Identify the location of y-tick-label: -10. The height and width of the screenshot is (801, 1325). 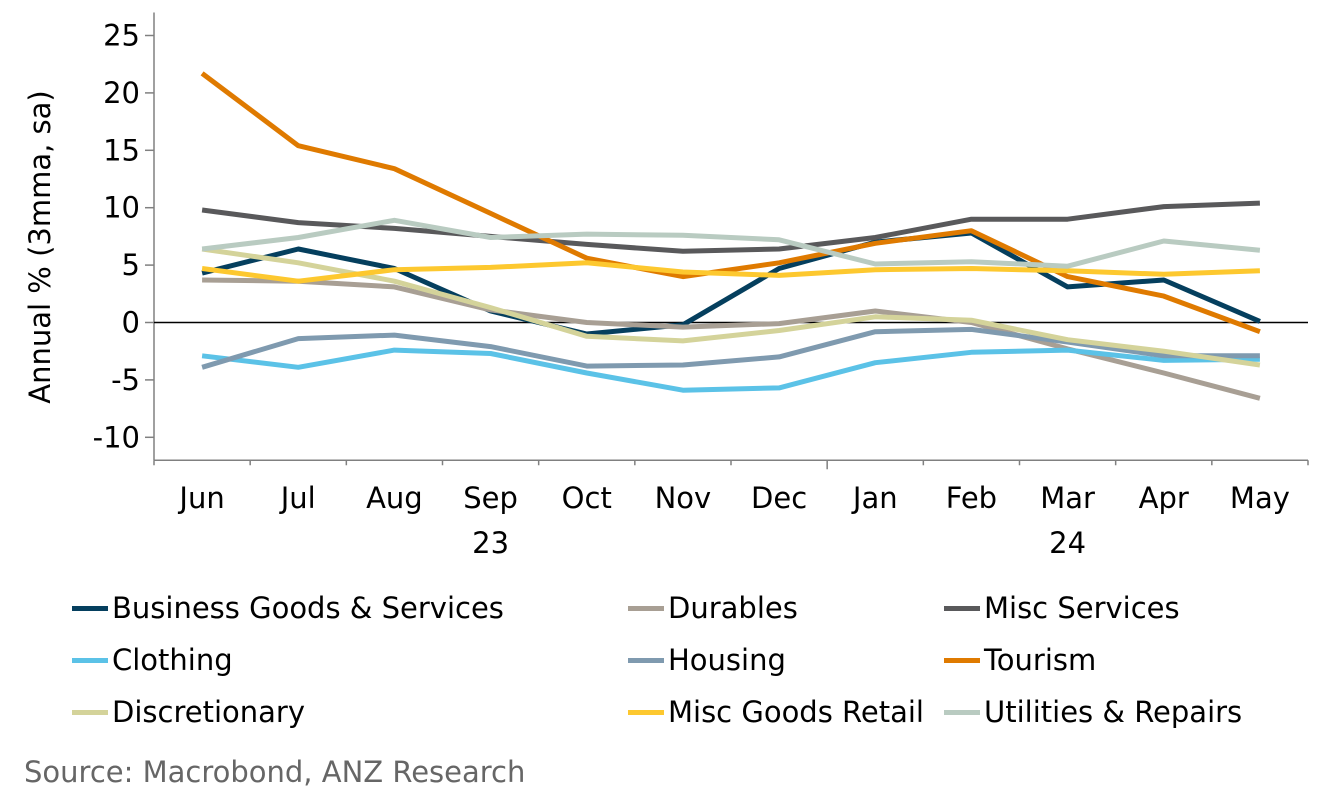
(116, 437).